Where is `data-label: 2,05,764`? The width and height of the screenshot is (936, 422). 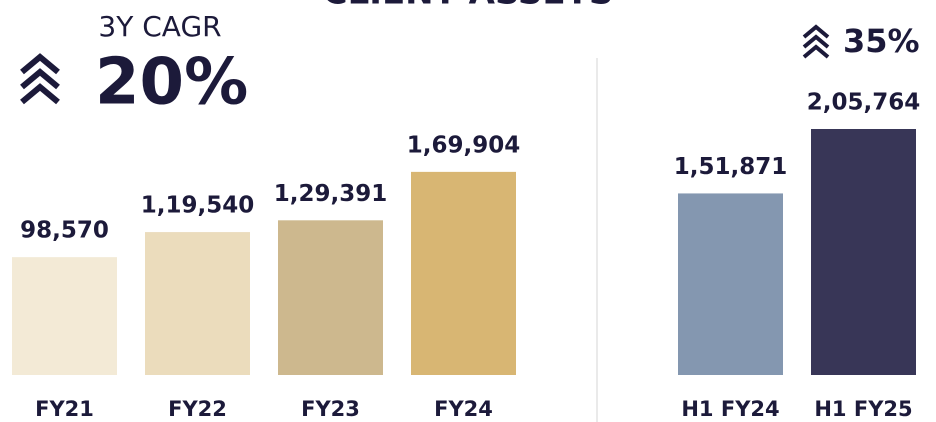
data-label: 2,05,764 is located at coordinates (864, 103).